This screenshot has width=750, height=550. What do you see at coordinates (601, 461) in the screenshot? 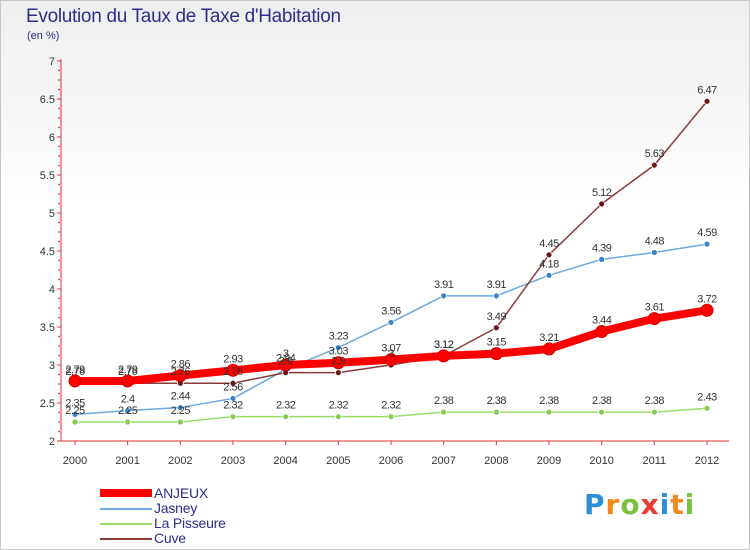
I see `x-tick-label: 2010` at bounding box center [601, 461].